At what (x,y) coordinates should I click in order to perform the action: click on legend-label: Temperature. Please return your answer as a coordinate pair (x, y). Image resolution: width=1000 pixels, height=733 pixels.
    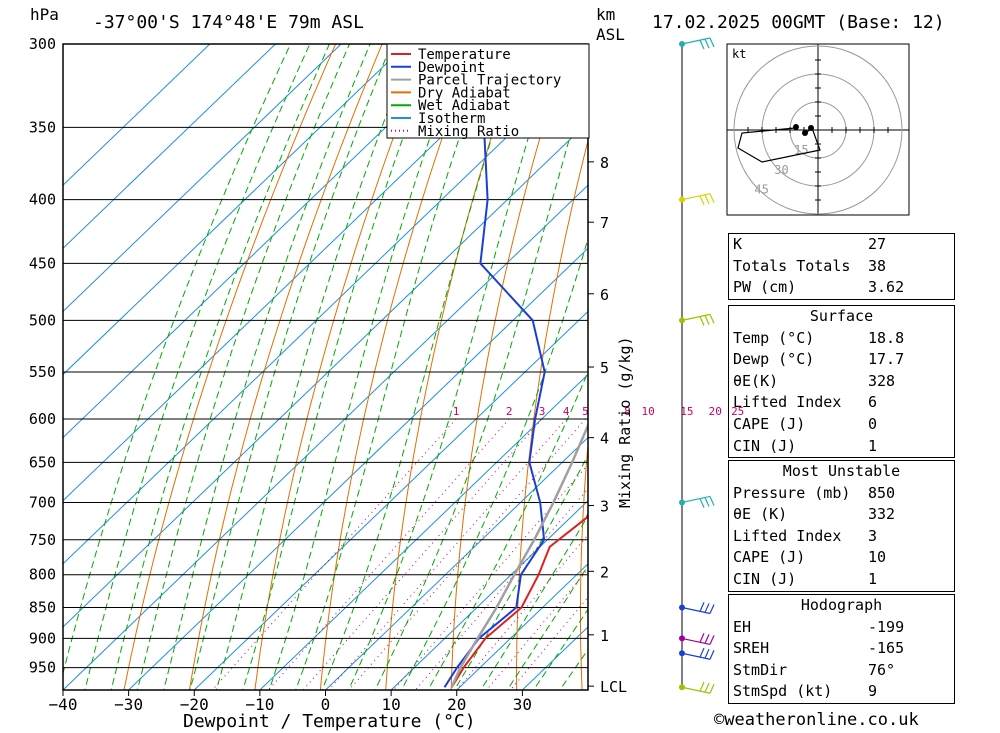
    Looking at the image, I should click on (464, 55).